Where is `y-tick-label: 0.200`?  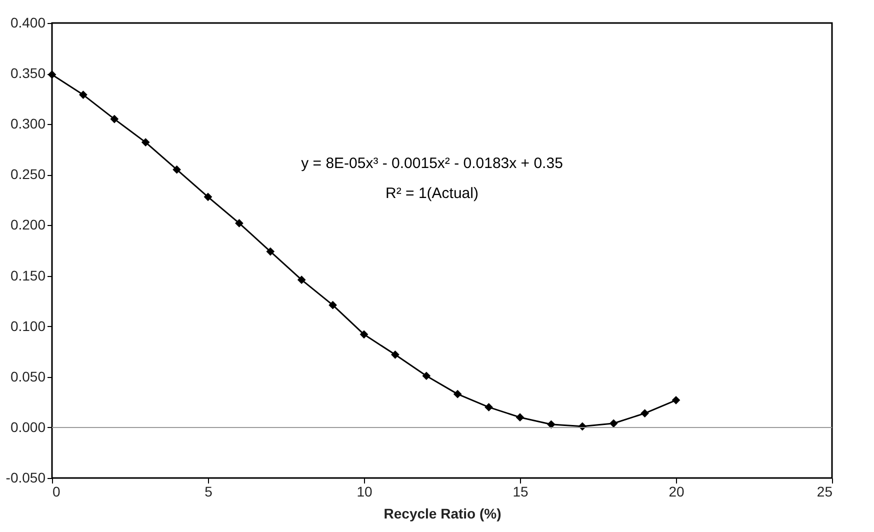
y-tick-label: 0.200 is located at coordinates (28, 224).